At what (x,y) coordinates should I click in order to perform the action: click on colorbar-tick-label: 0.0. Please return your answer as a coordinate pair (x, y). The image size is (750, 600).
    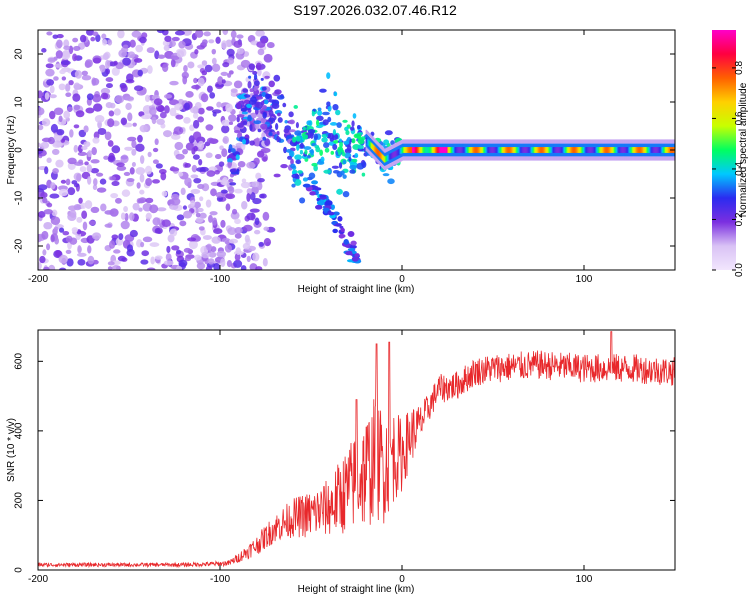
    Looking at the image, I should click on (739, 270).